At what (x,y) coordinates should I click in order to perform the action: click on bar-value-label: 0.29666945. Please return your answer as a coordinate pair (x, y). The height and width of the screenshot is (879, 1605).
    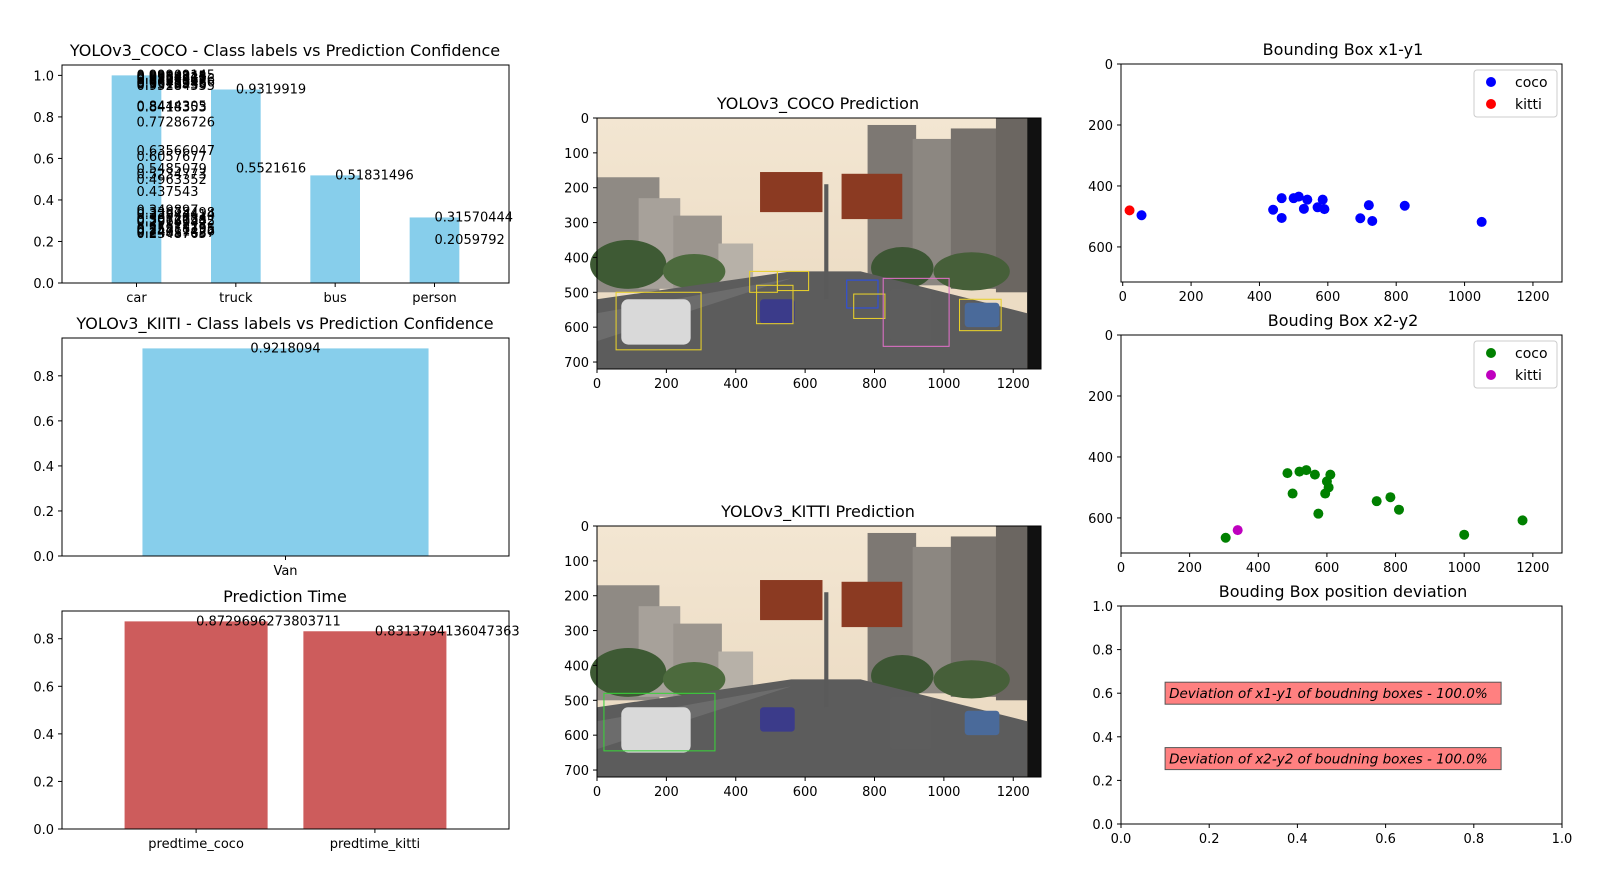
    Looking at the image, I should click on (176, 221).